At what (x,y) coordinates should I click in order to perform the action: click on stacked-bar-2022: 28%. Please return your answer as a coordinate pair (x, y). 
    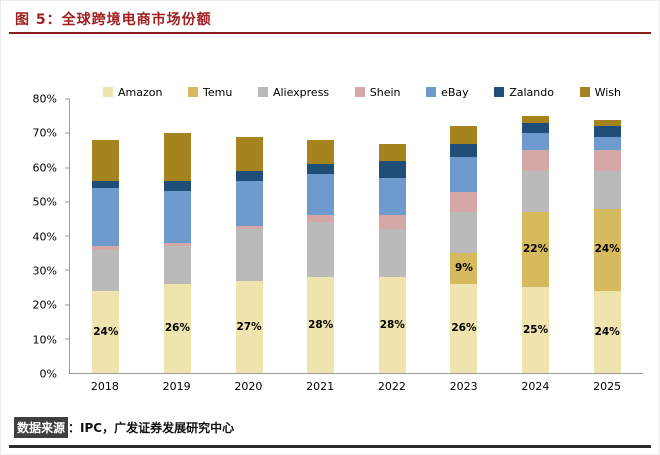
    Looking at the image, I should click on (392, 236).